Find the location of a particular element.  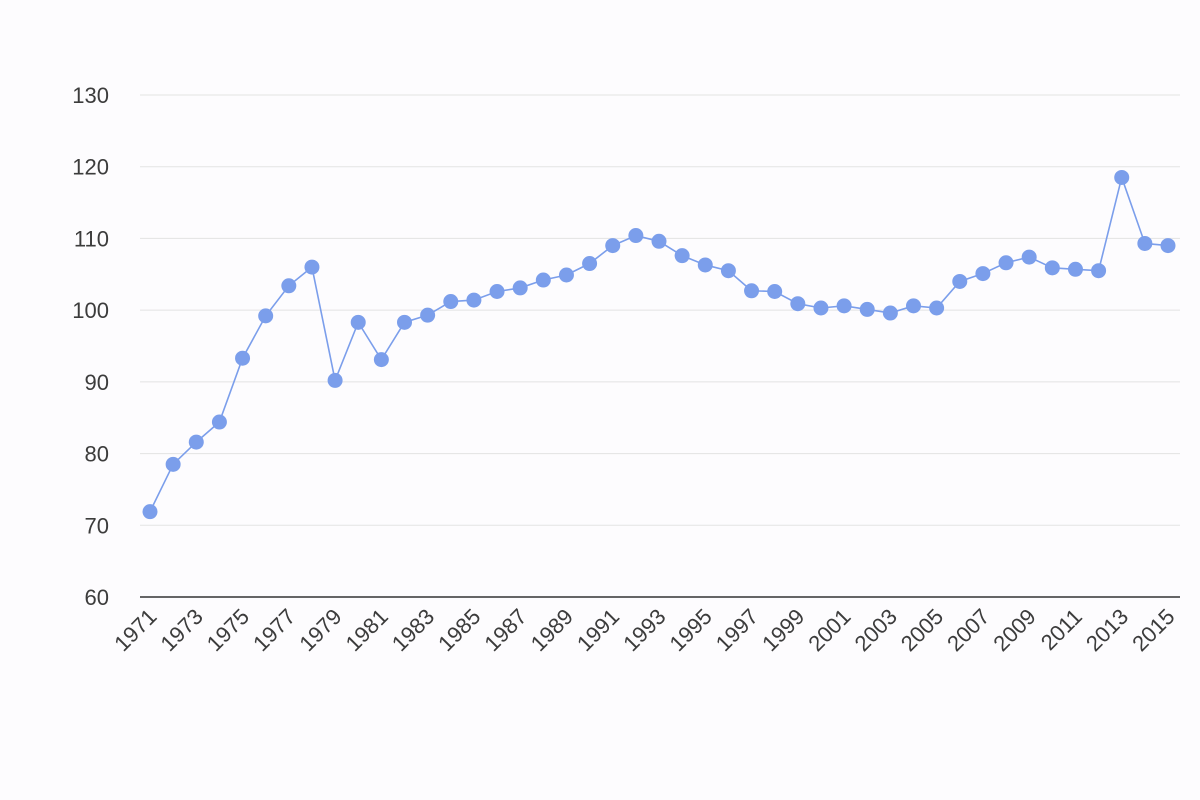

y-axis-tick-labels: 60 70 80 90 100 110 120 130 is located at coordinates (90, 346).